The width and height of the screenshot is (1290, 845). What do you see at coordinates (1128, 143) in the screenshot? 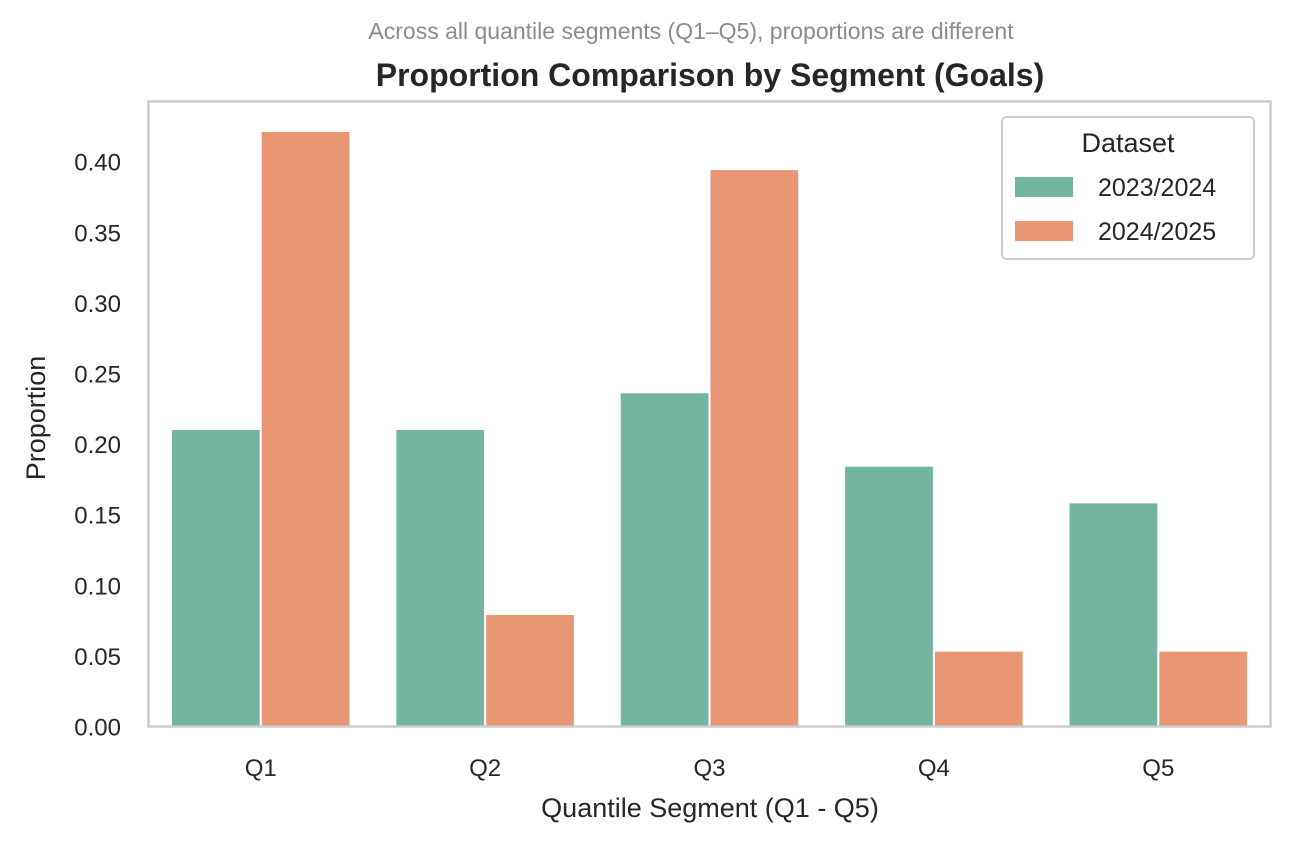
I see `legend-title: Dataset` at bounding box center [1128, 143].